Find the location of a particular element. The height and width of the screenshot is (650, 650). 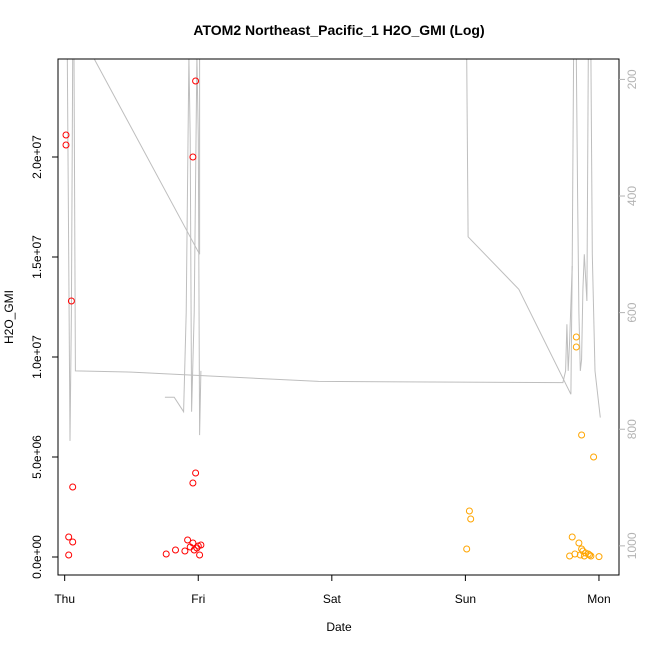

y-tick-label: 2.0e+07 is located at coordinates (37, 157).